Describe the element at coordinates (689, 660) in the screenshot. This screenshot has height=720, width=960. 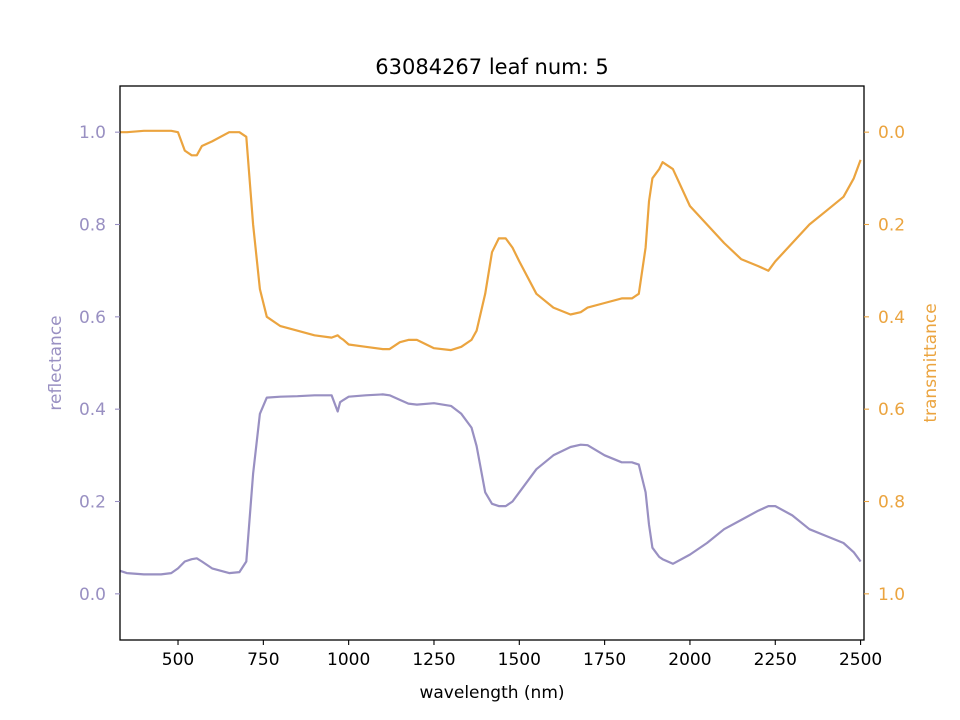
I see `x-tick-label: 2000` at that location.